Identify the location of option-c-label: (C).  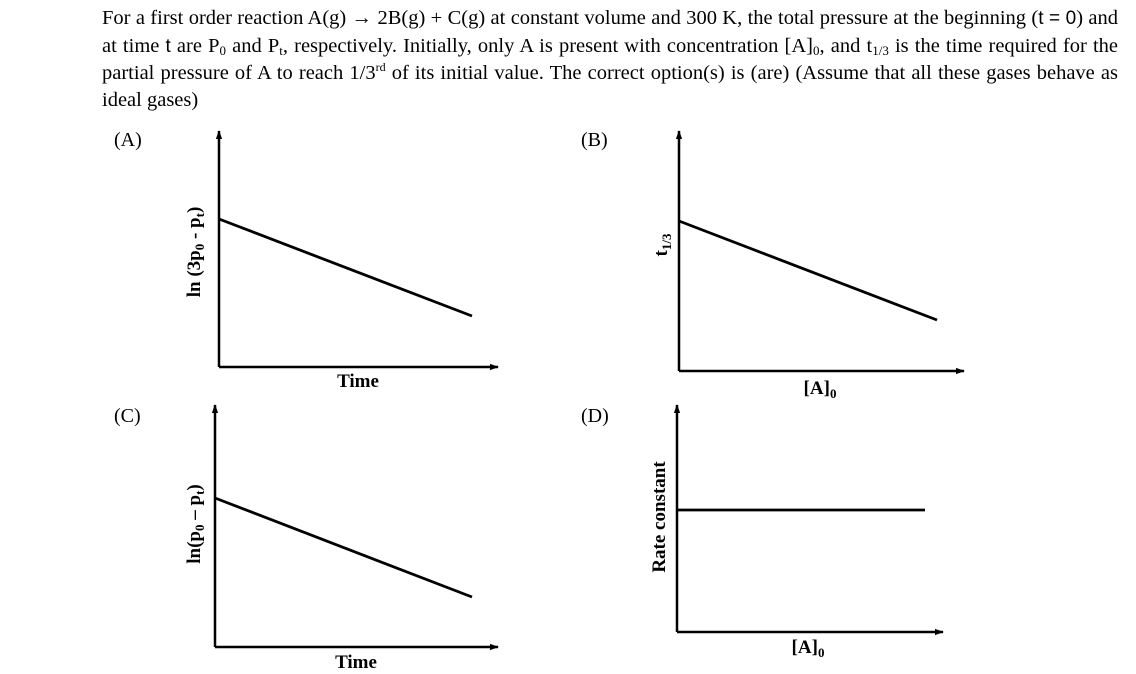
(127, 416).